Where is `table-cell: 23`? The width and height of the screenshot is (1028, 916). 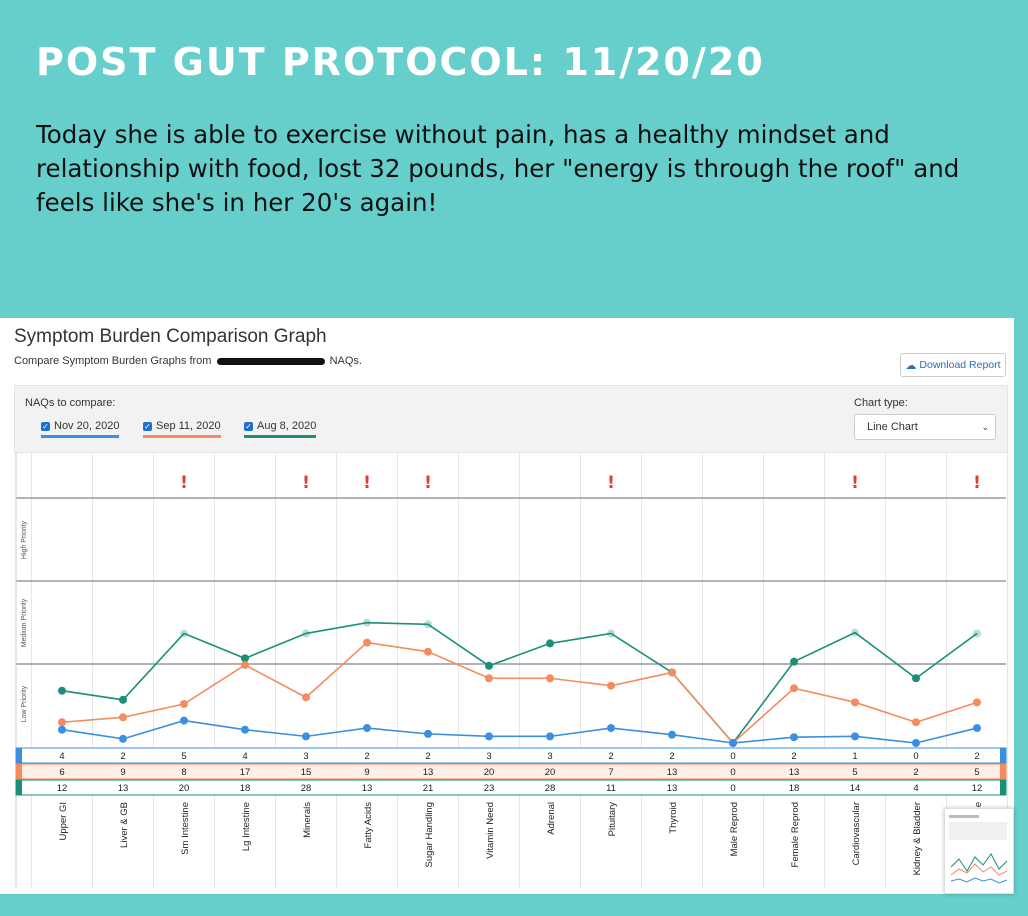
table-cell: 23 is located at coordinates (489, 788).